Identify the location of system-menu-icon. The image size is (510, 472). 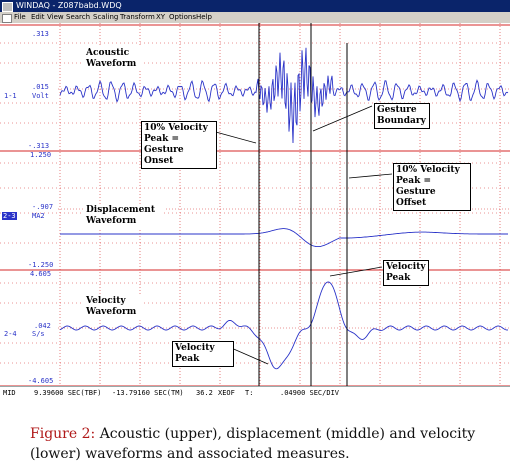
(7, 18).